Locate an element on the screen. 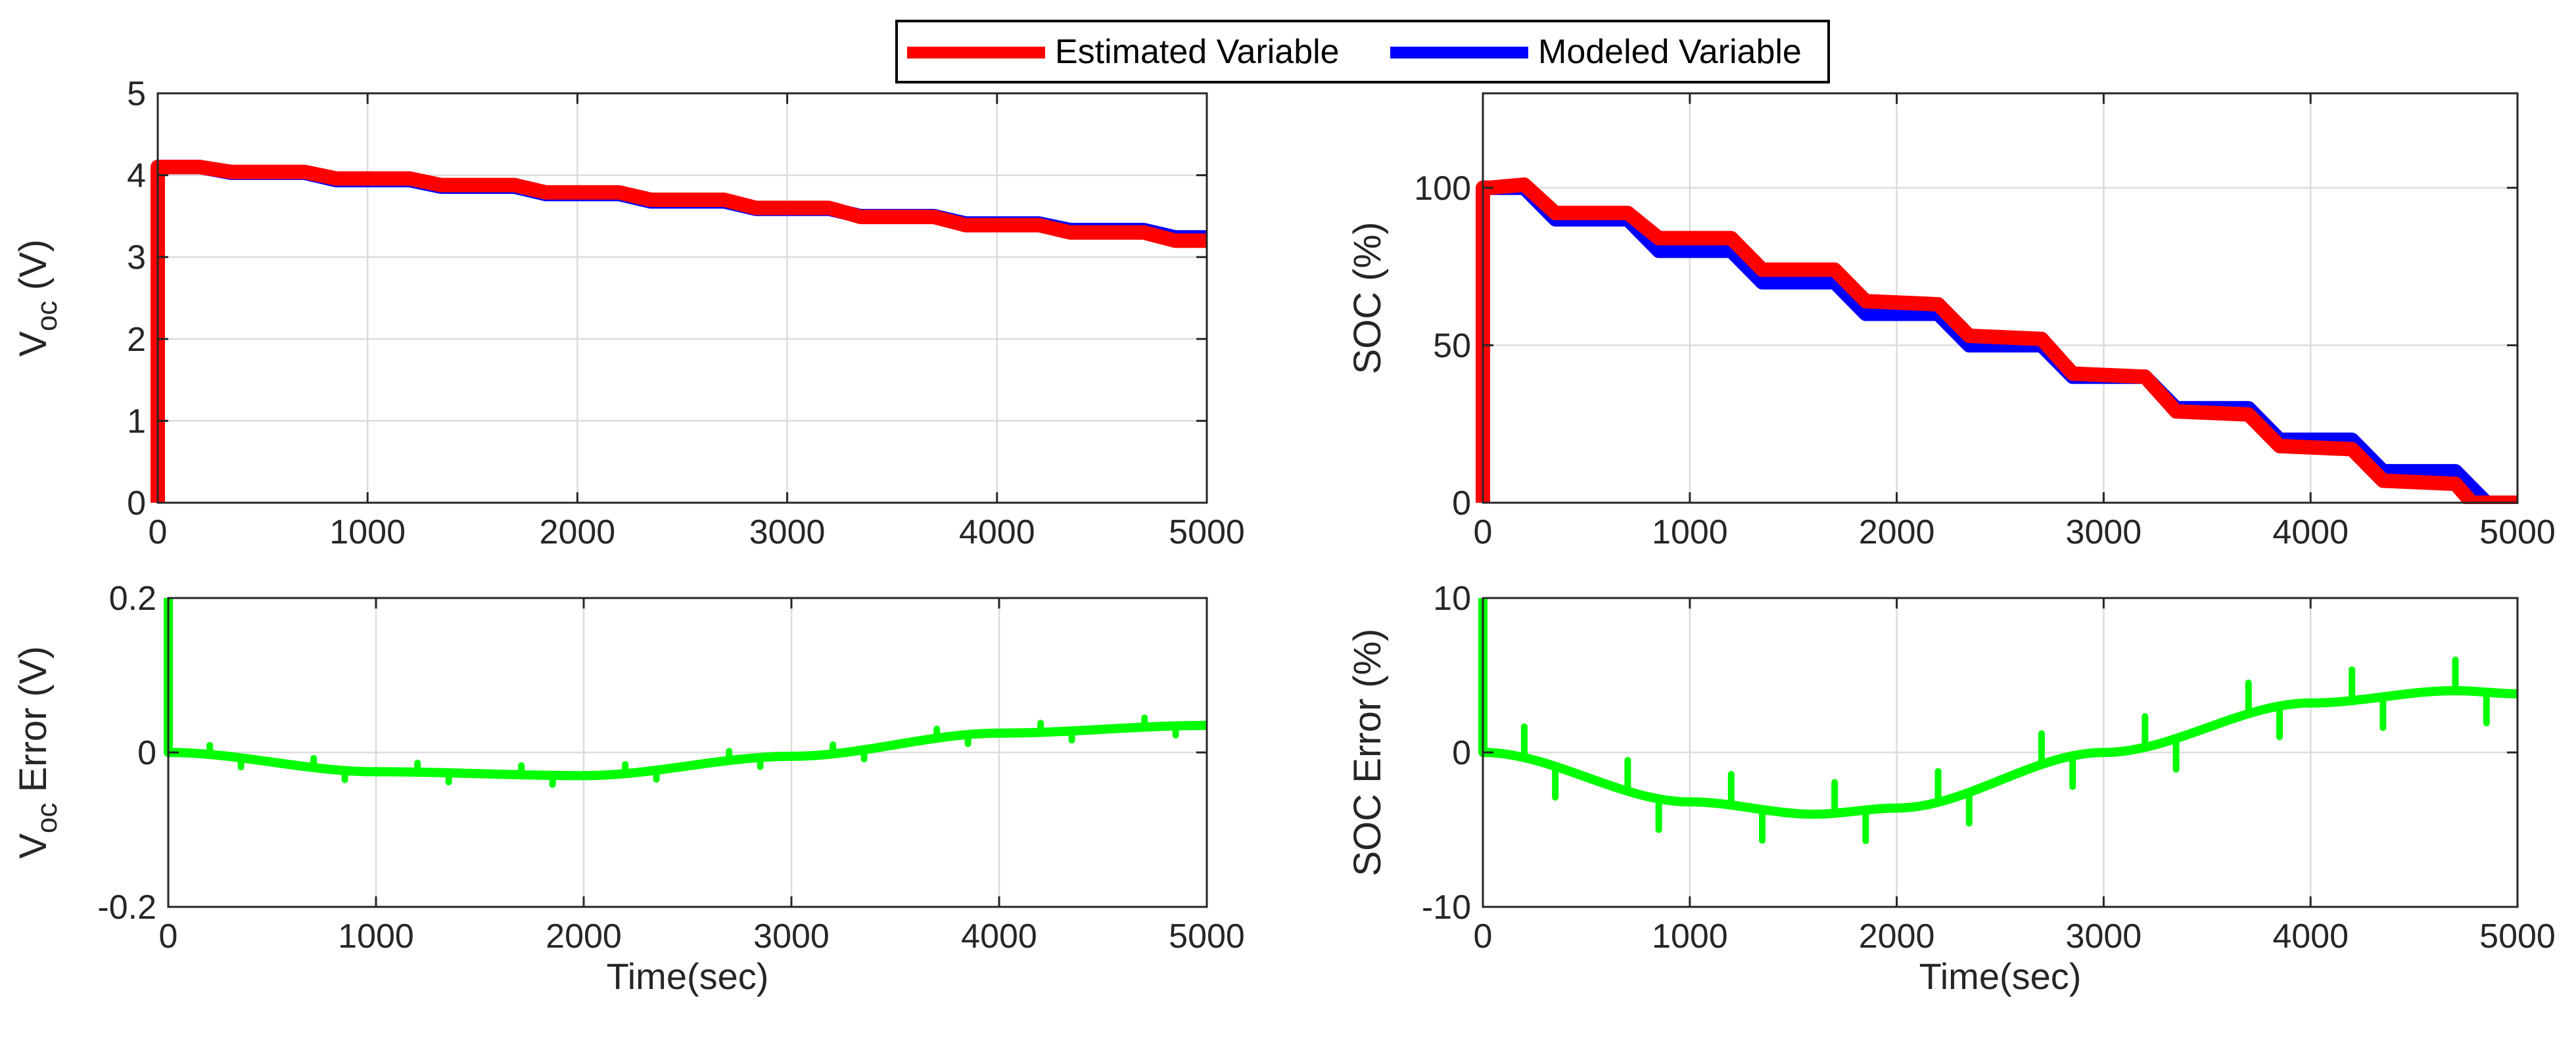 Image resolution: width=2576 pixels, height=1037 pixels. y-tick-label: 2 is located at coordinates (136, 340).